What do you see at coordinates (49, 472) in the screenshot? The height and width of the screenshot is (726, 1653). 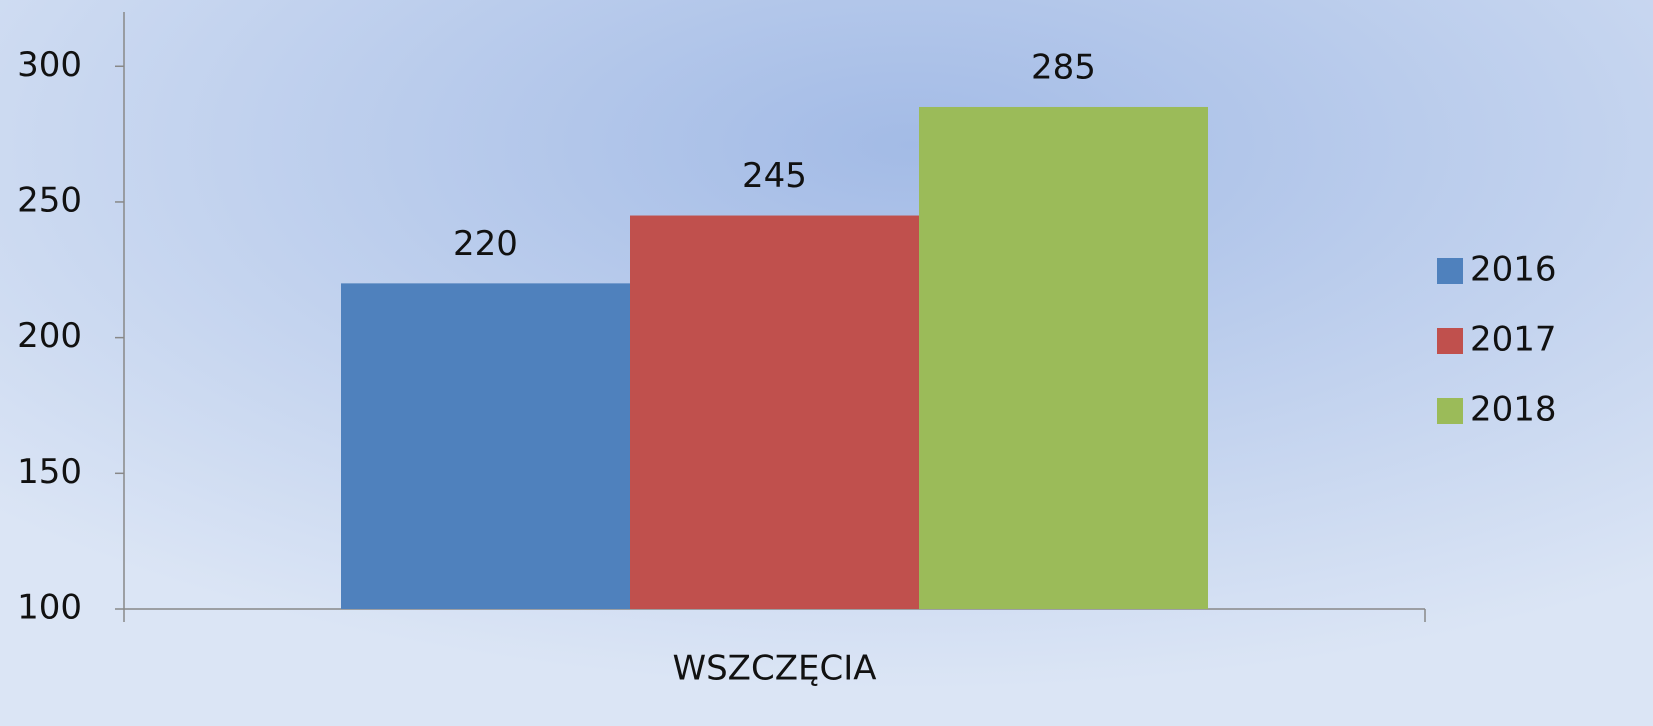 I see `y-tick-label: 150` at bounding box center [49, 472].